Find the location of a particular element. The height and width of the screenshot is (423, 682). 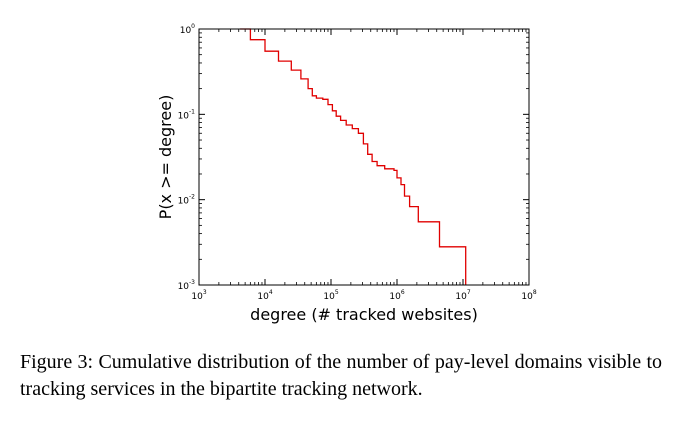

y-tick-label: 10⁻² is located at coordinates (187, 200).